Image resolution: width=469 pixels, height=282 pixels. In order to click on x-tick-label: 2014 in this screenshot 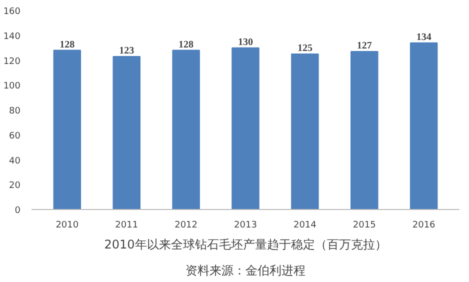, I will do `click(305, 225)`.